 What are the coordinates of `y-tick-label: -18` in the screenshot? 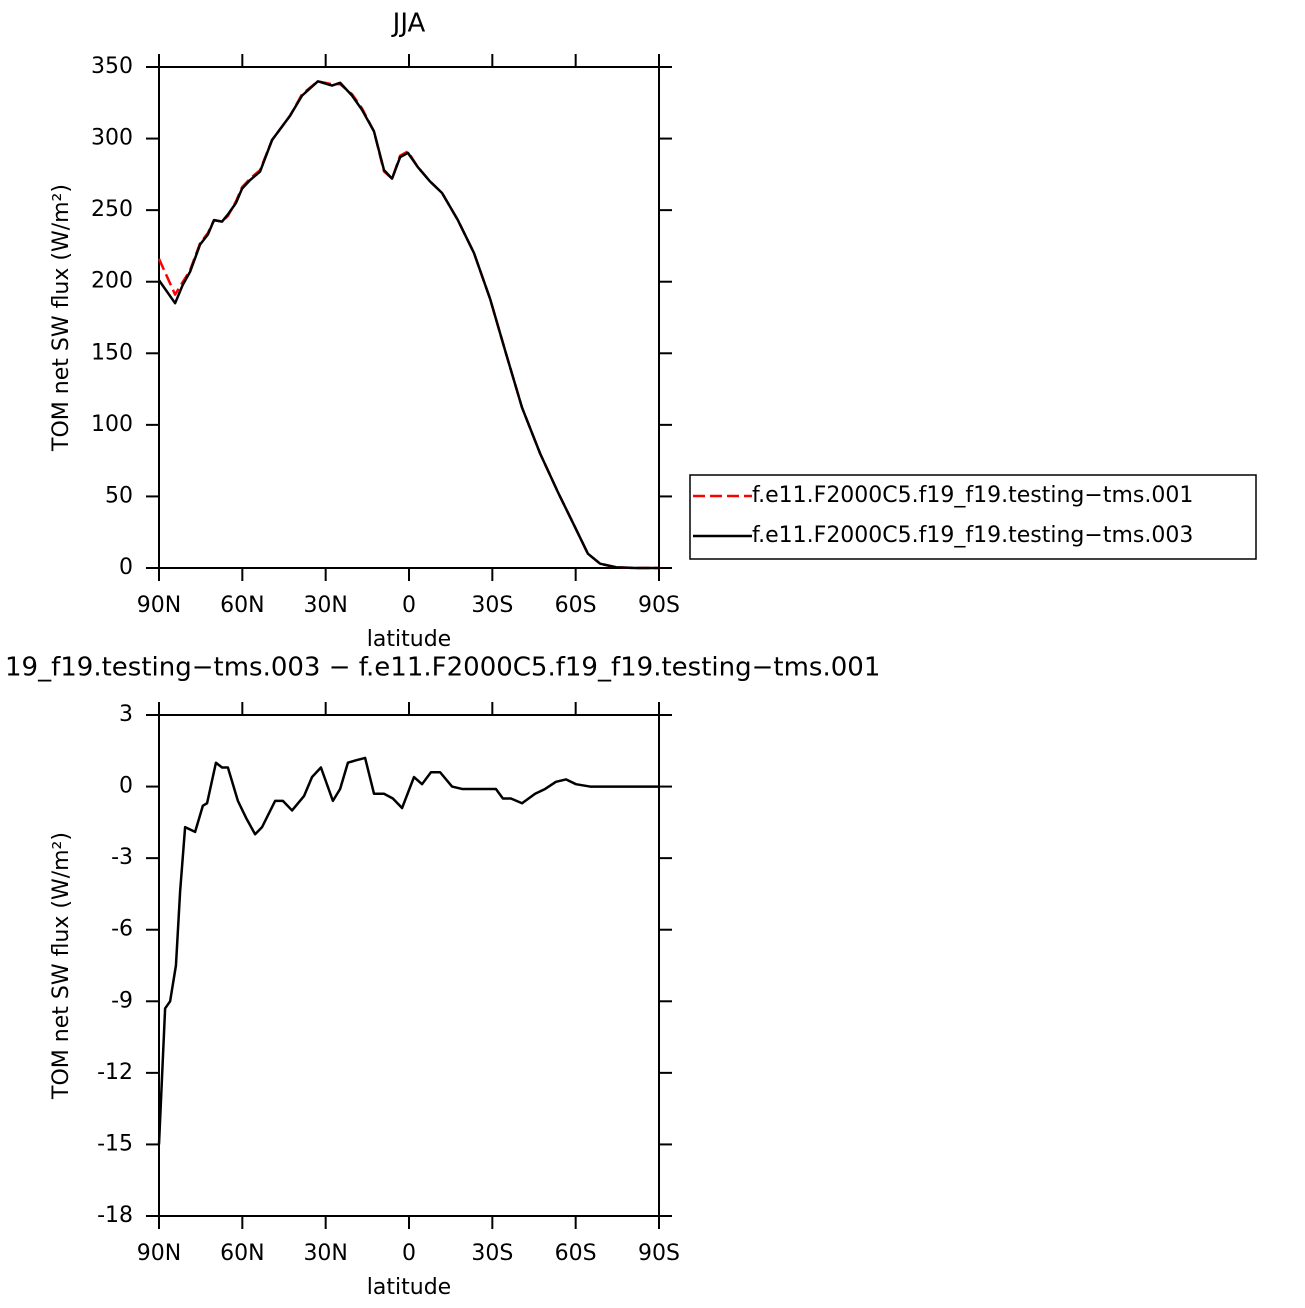 It's located at (115, 1215).